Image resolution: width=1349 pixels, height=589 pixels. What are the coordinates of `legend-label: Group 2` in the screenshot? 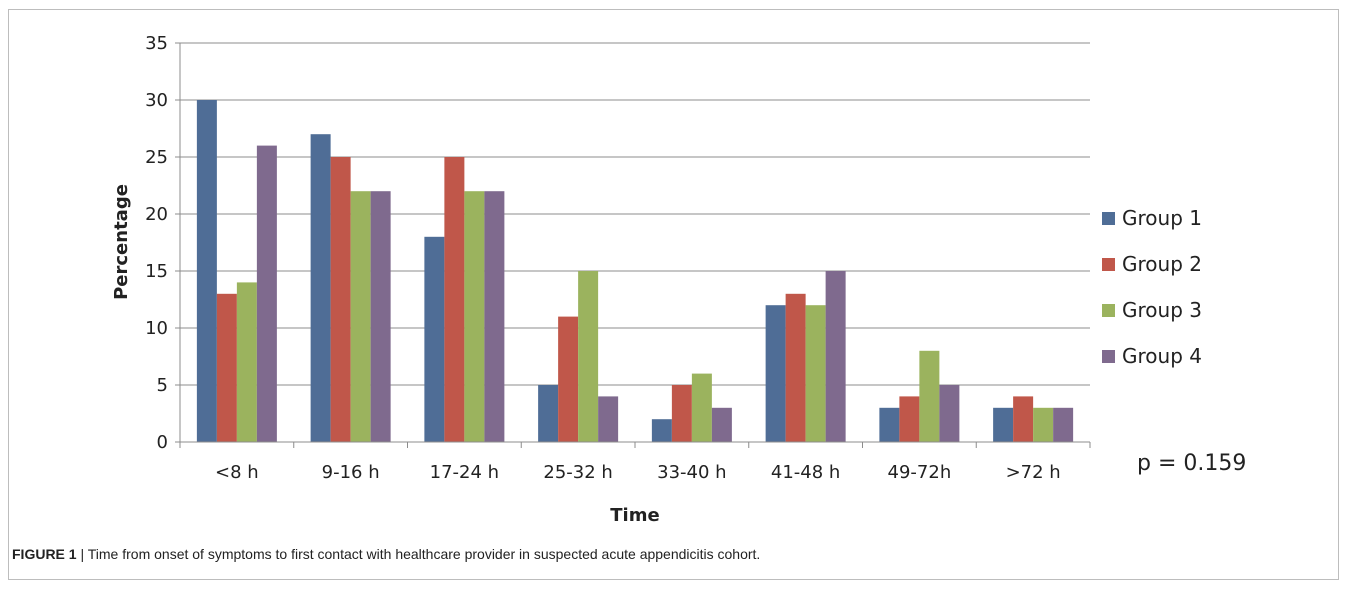 It's located at (1162, 264).